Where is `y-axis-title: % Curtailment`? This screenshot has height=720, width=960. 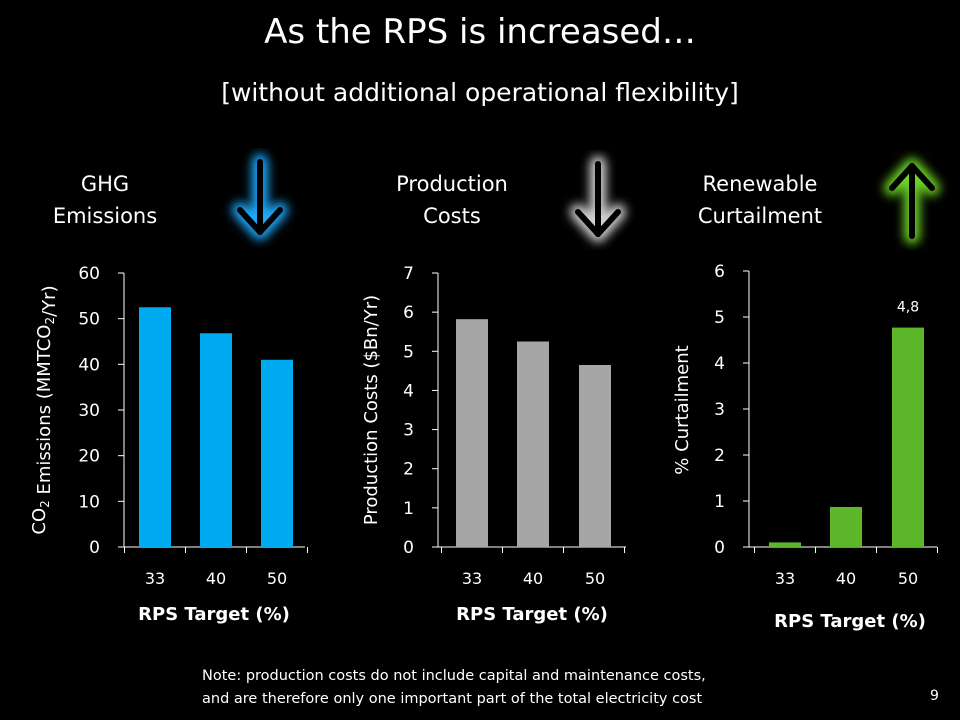
y-axis-title: % Curtailment is located at coordinates (682, 409).